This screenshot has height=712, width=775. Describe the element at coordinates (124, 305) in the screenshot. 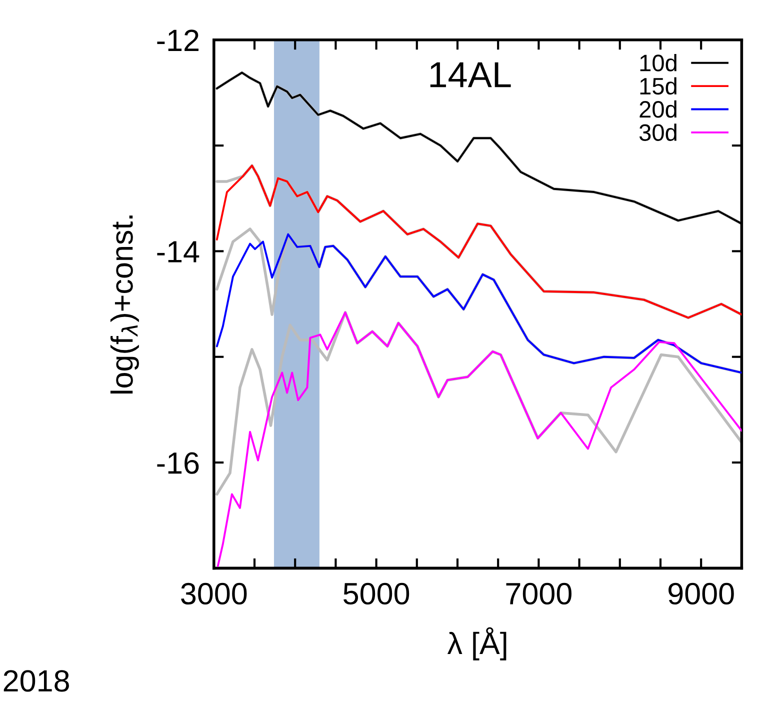

I see `y-axis-title: log(f$_{λ}$)+const.` at that location.